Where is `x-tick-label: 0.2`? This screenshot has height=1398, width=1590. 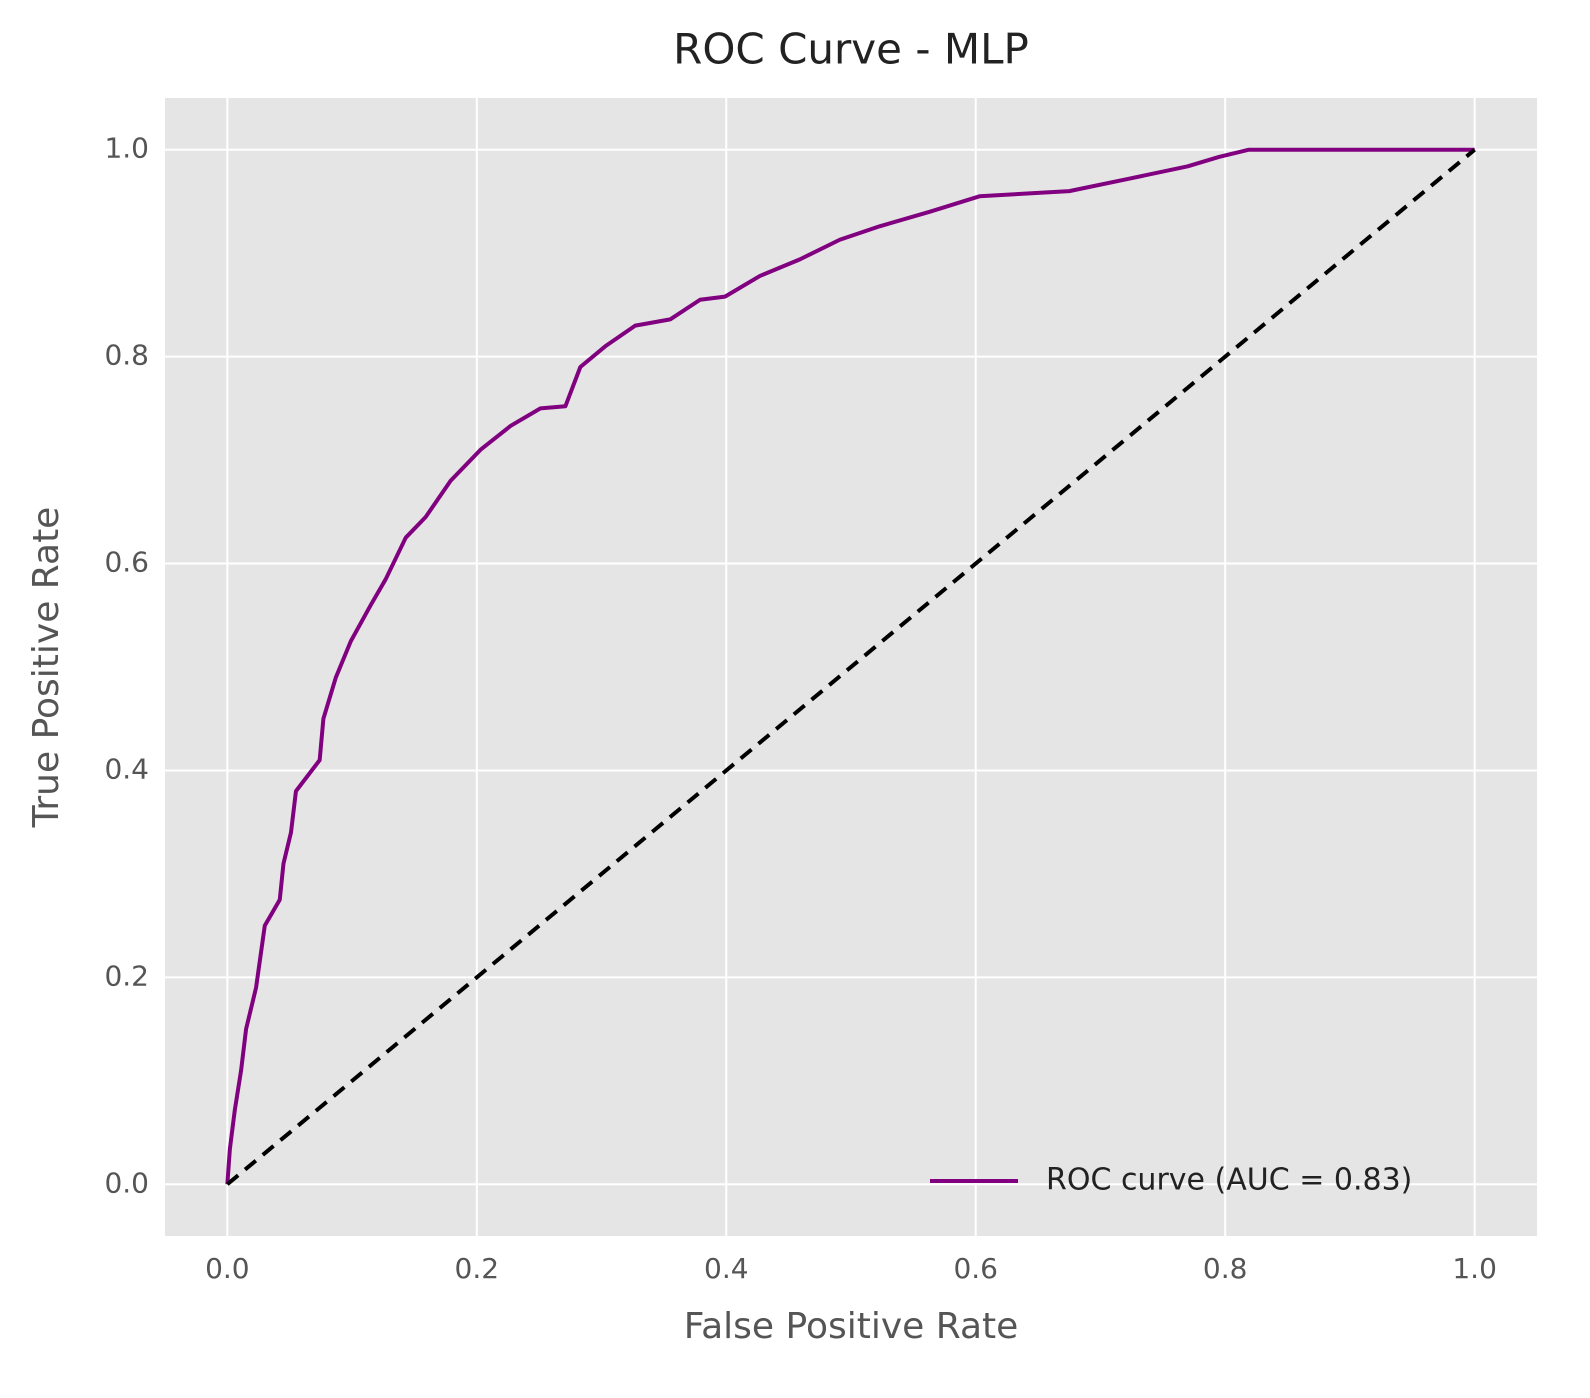 x-tick-label: 0.2 is located at coordinates (477, 1268).